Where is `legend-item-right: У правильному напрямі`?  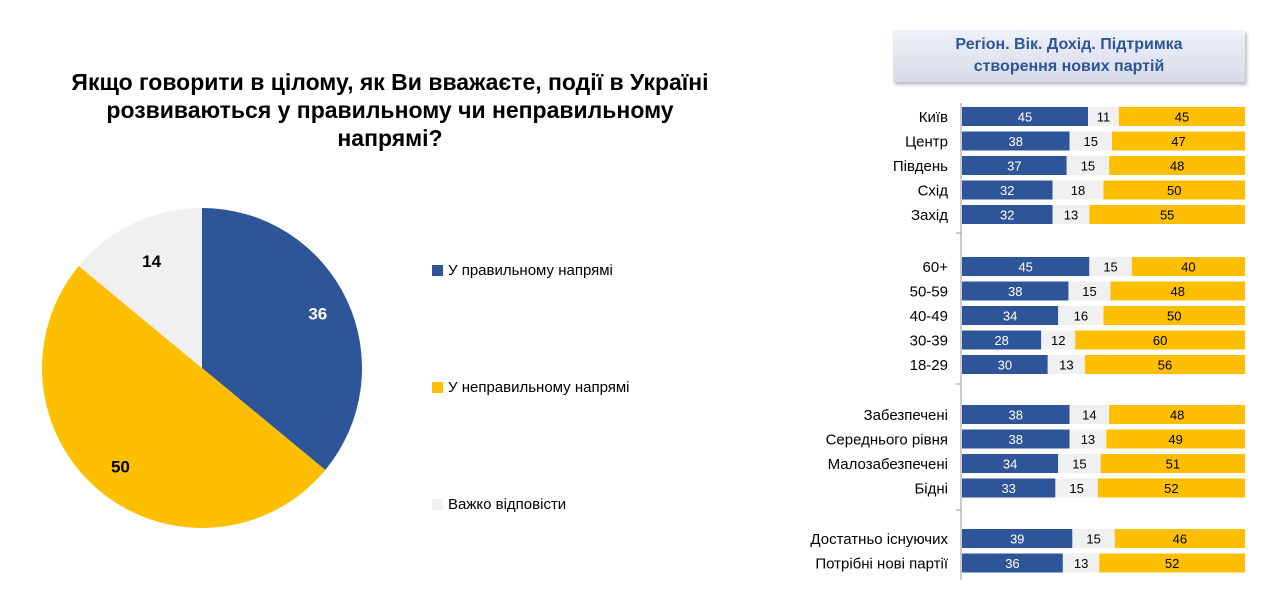
legend-item-right: У правильному напрямі is located at coordinates (522, 270).